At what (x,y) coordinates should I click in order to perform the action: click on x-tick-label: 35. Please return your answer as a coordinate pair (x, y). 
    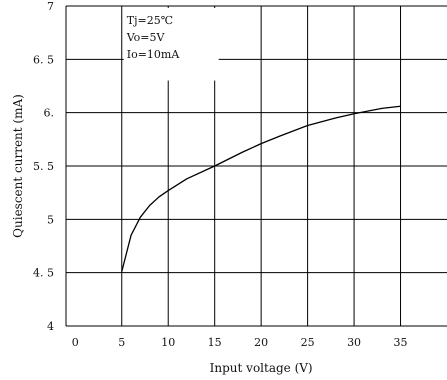
    Looking at the image, I should click on (401, 342).